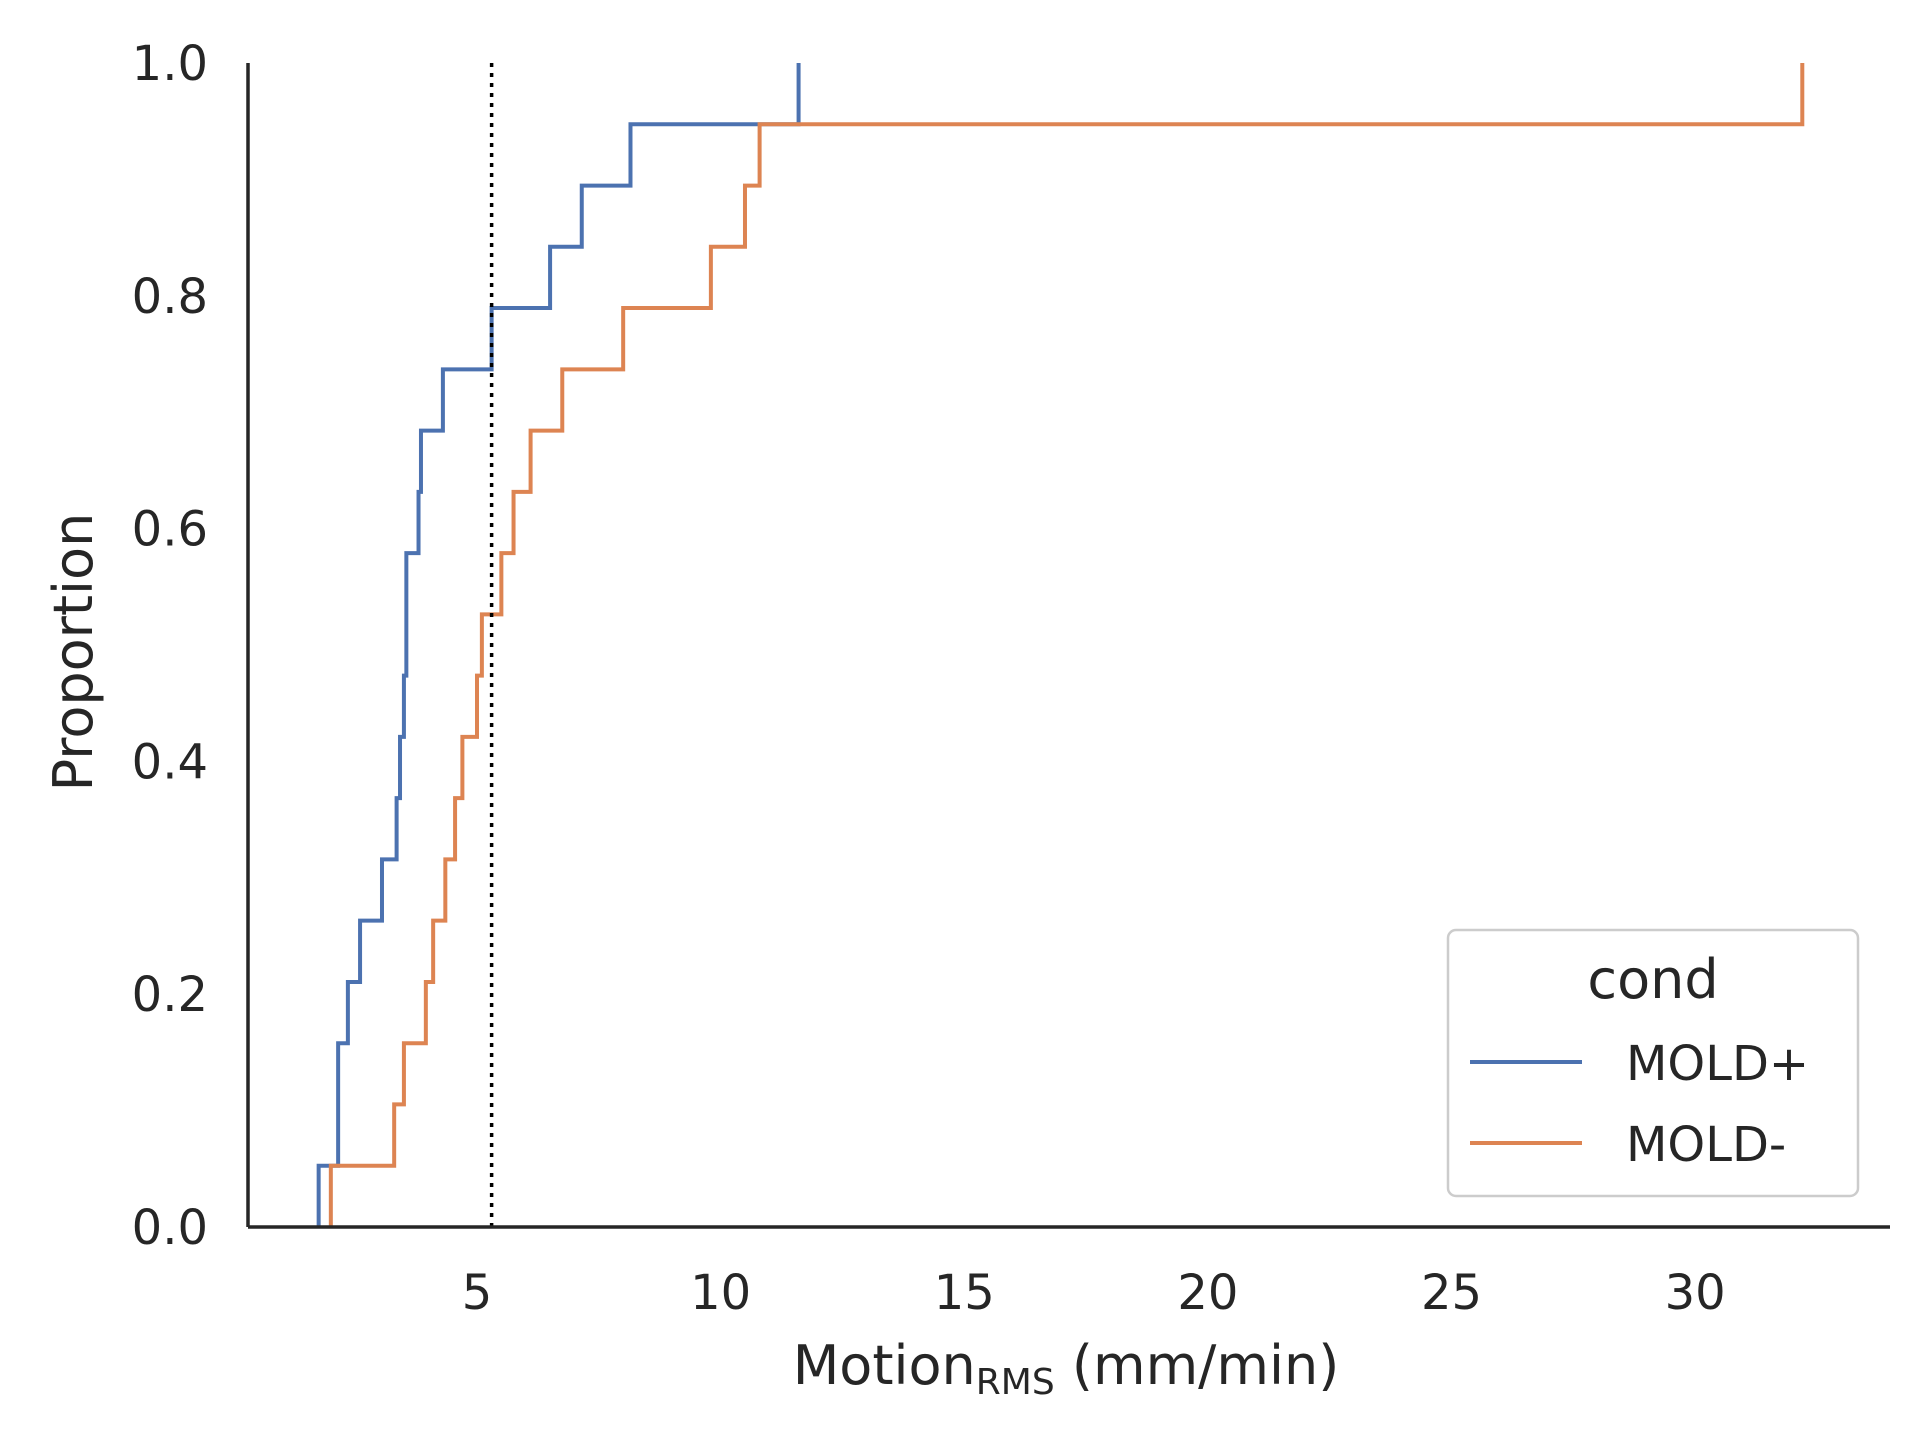  Describe the element at coordinates (170, 646) in the screenshot. I see `y-axis-ticks: 0.0 0.2 0.4 0.6 0.8 1.0` at that location.